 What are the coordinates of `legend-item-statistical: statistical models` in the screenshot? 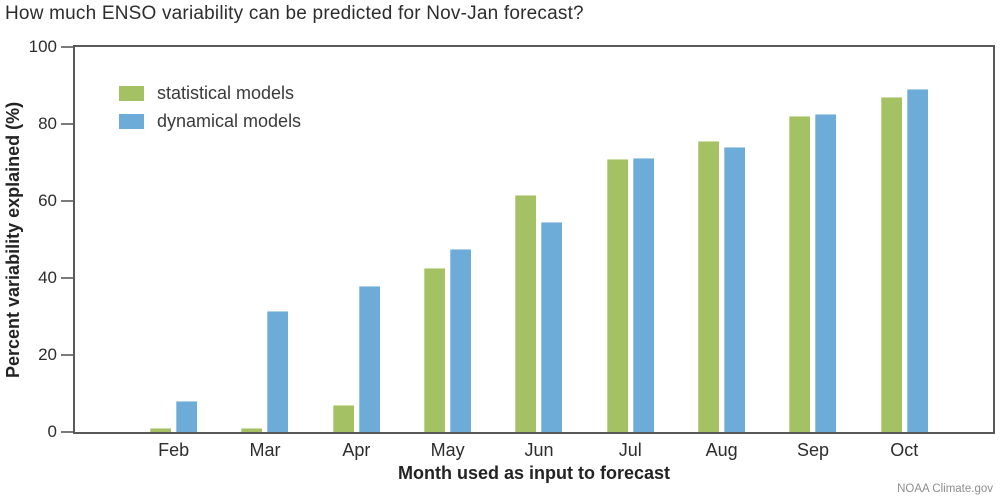 It's located at (210, 93).